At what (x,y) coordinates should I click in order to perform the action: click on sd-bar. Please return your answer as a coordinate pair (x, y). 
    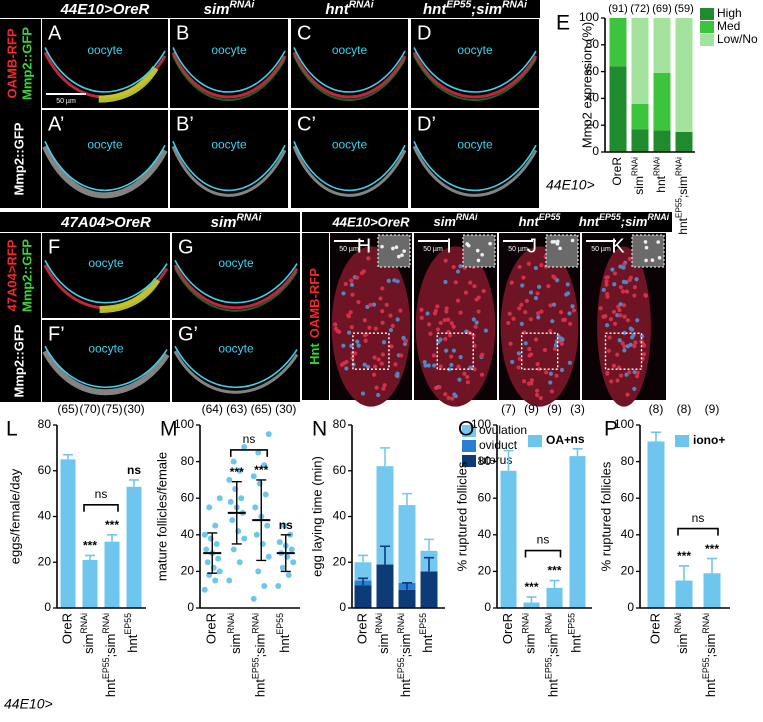
    Looking at the image, I should click on (212, 553).